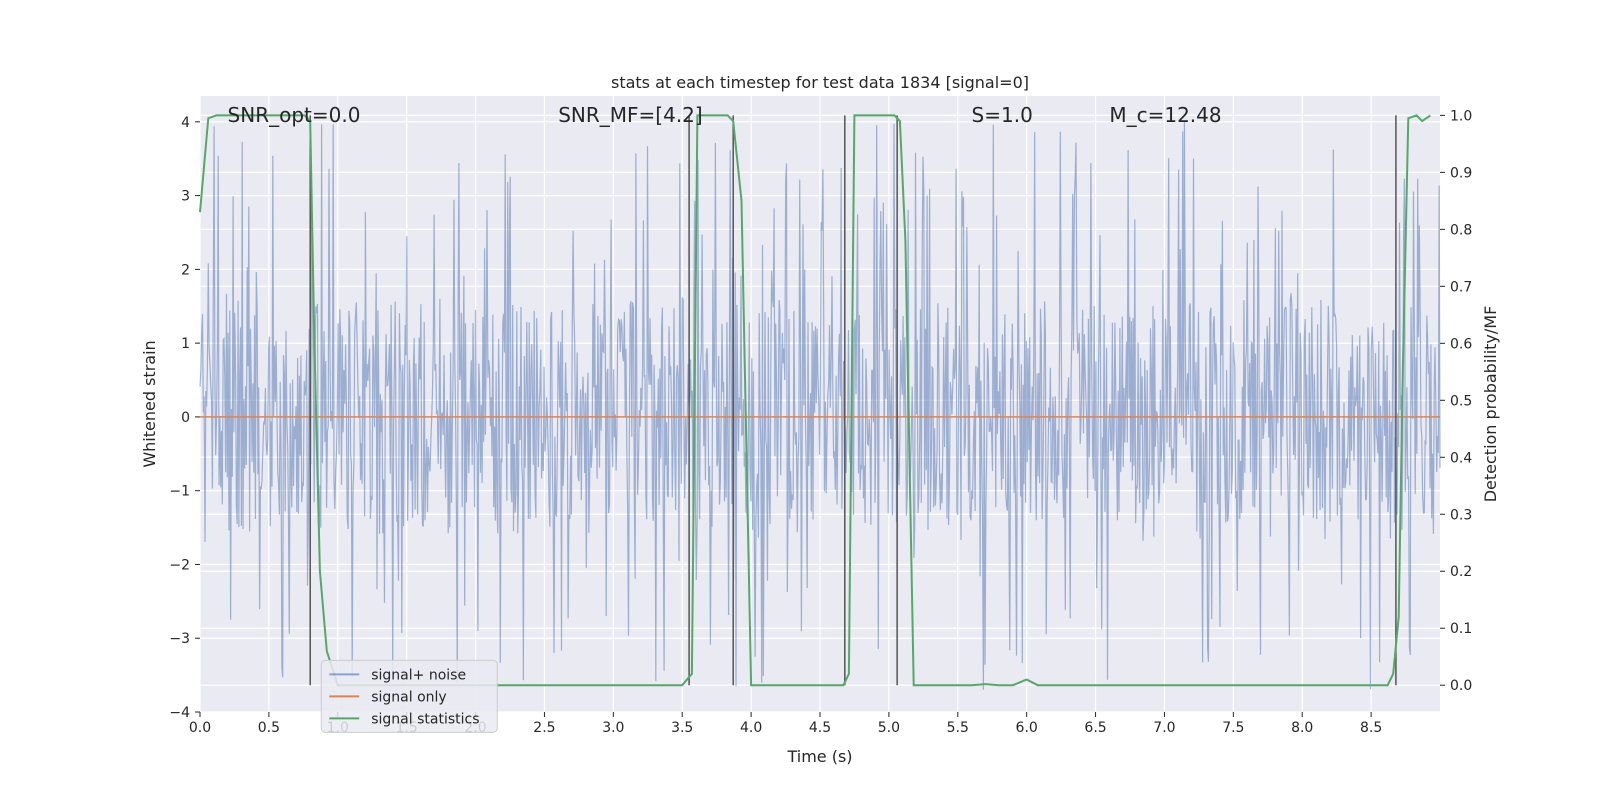  Describe the element at coordinates (819, 756) in the screenshot. I see `x-axis-label: Time (s)` at that location.